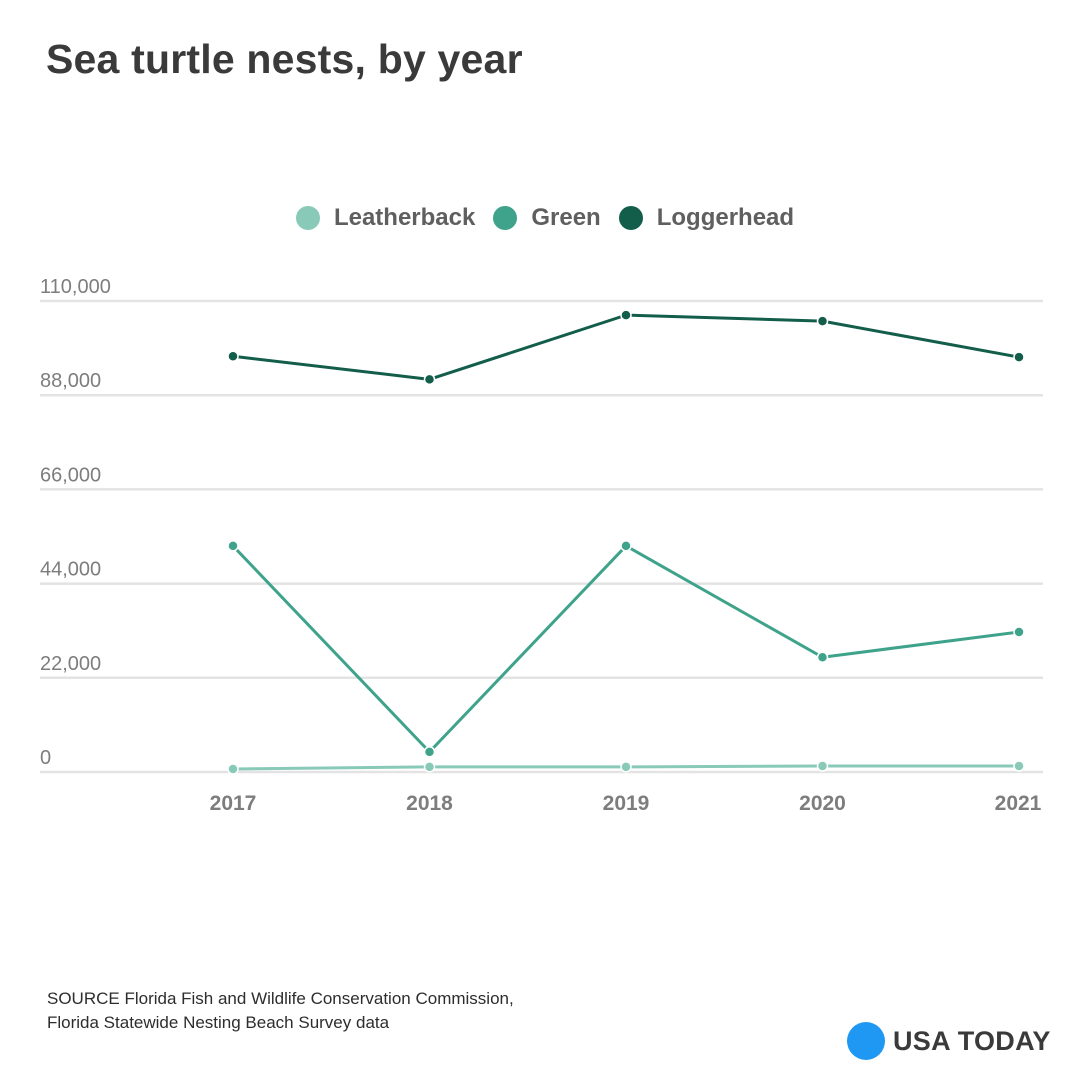  I want to click on series-loggerhead, so click(626, 347).